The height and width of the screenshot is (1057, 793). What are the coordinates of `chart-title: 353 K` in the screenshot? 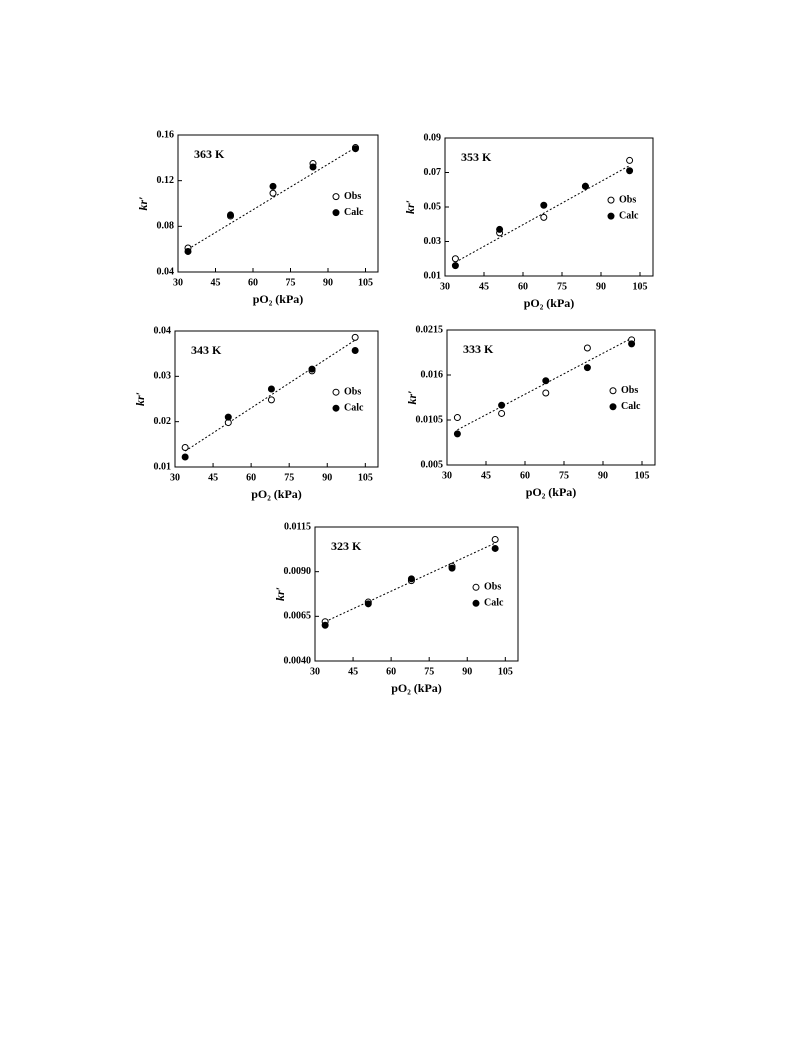 It's located at (476, 157).